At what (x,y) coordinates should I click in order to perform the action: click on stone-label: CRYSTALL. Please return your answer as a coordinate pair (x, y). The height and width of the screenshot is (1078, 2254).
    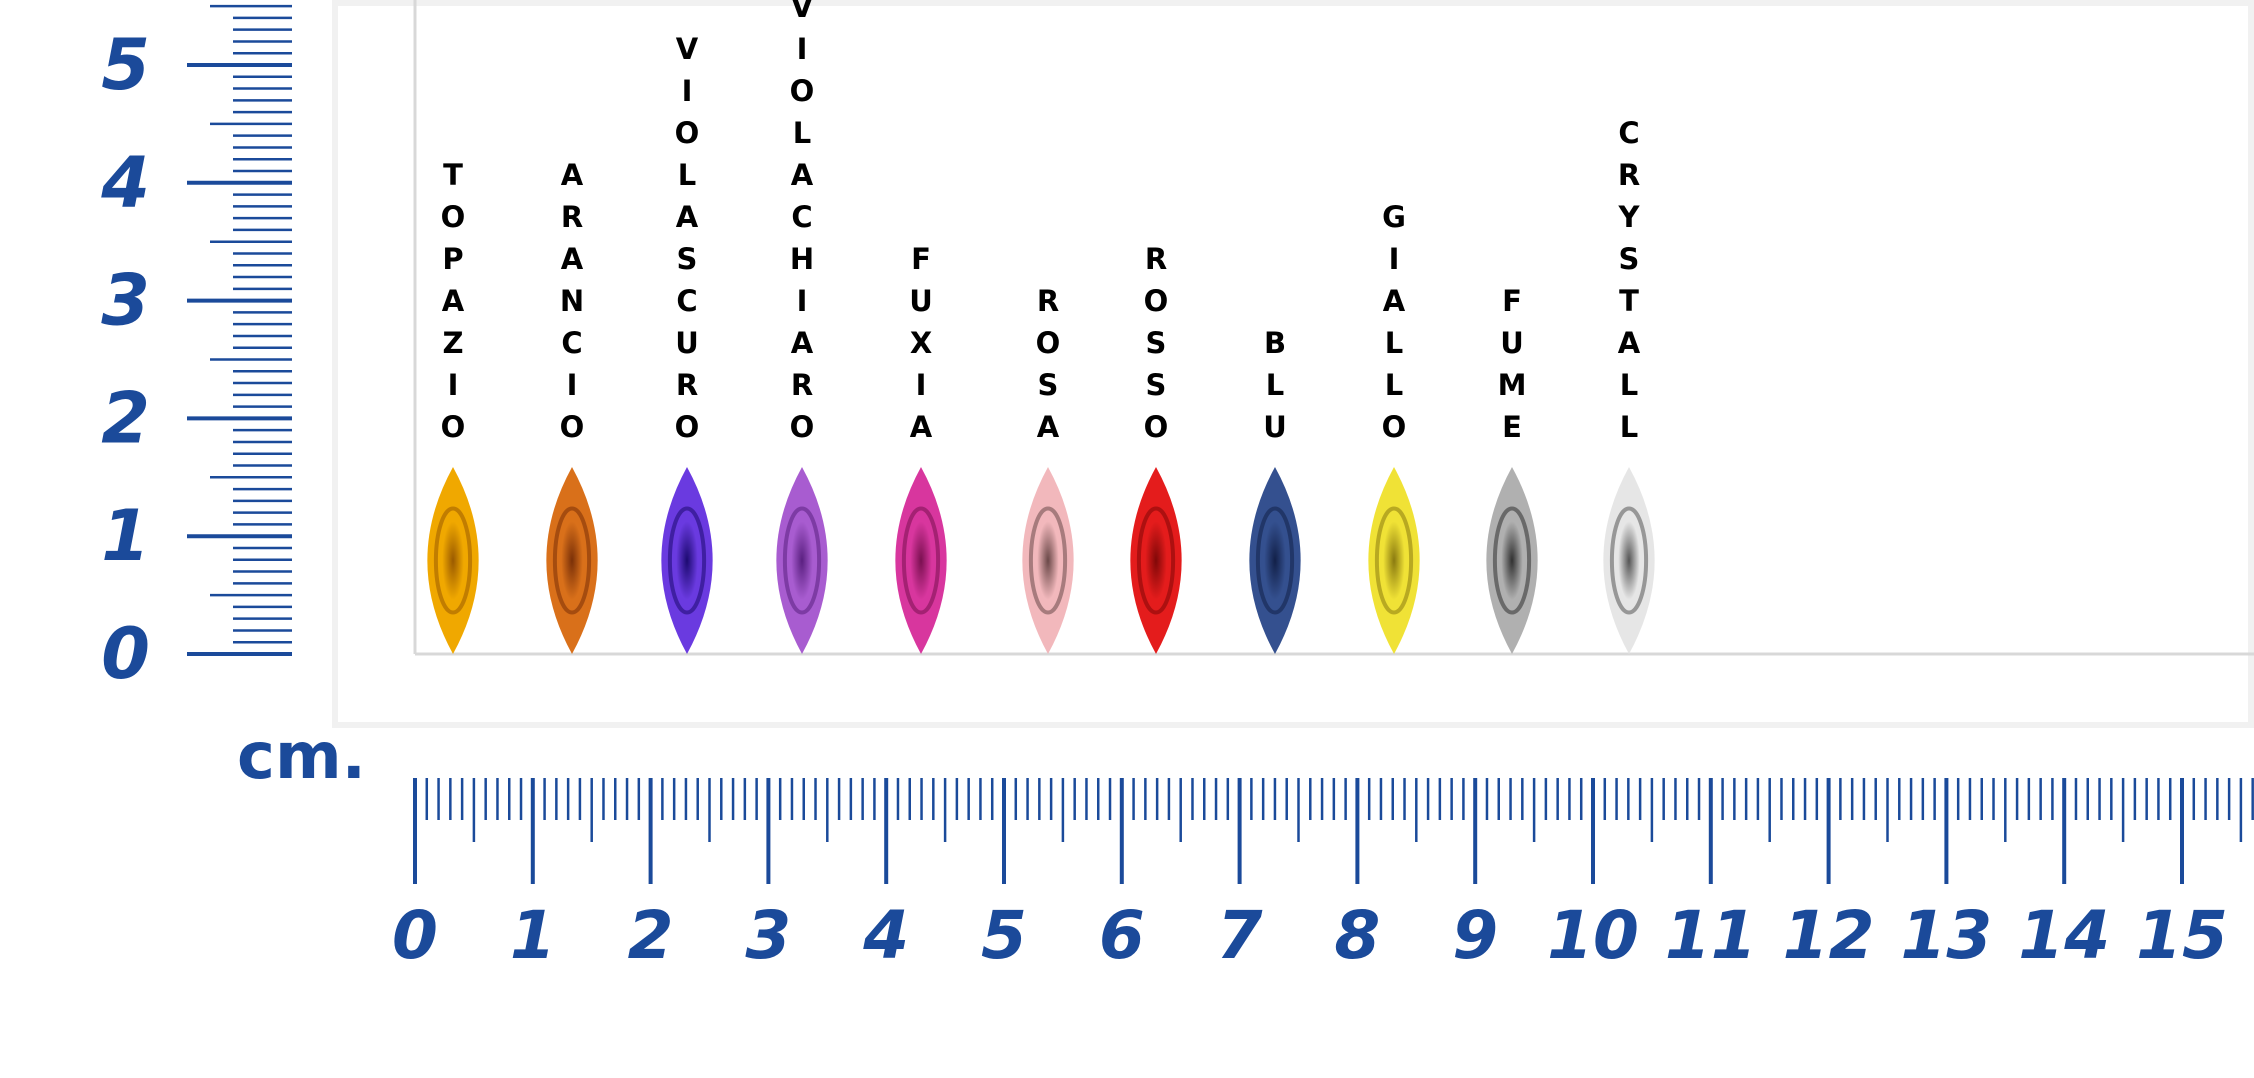
    Looking at the image, I should click on (1629, 284).